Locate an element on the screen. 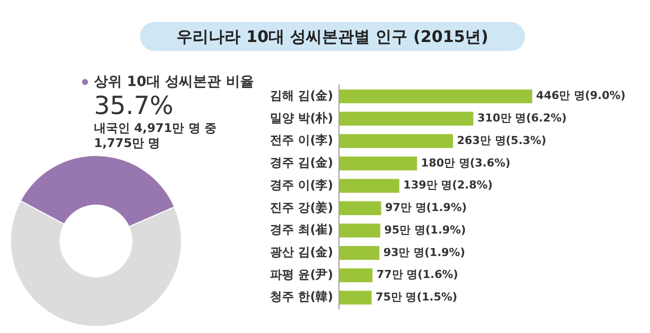 The image size is (650, 333). data-label: 75만 명(1.5%) is located at coordinates (417, 297).